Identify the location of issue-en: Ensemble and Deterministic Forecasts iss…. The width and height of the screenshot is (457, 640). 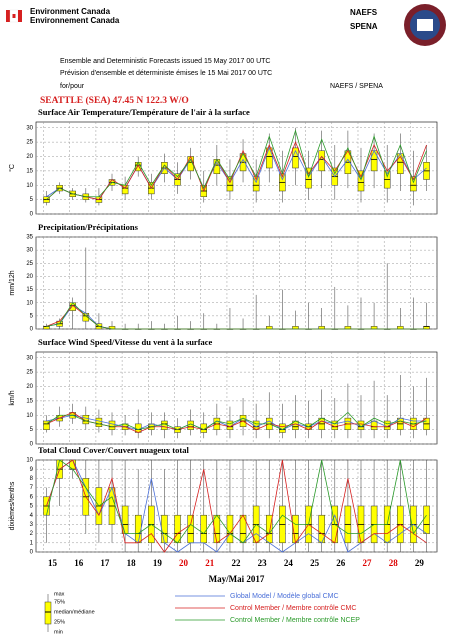
(165, 61).